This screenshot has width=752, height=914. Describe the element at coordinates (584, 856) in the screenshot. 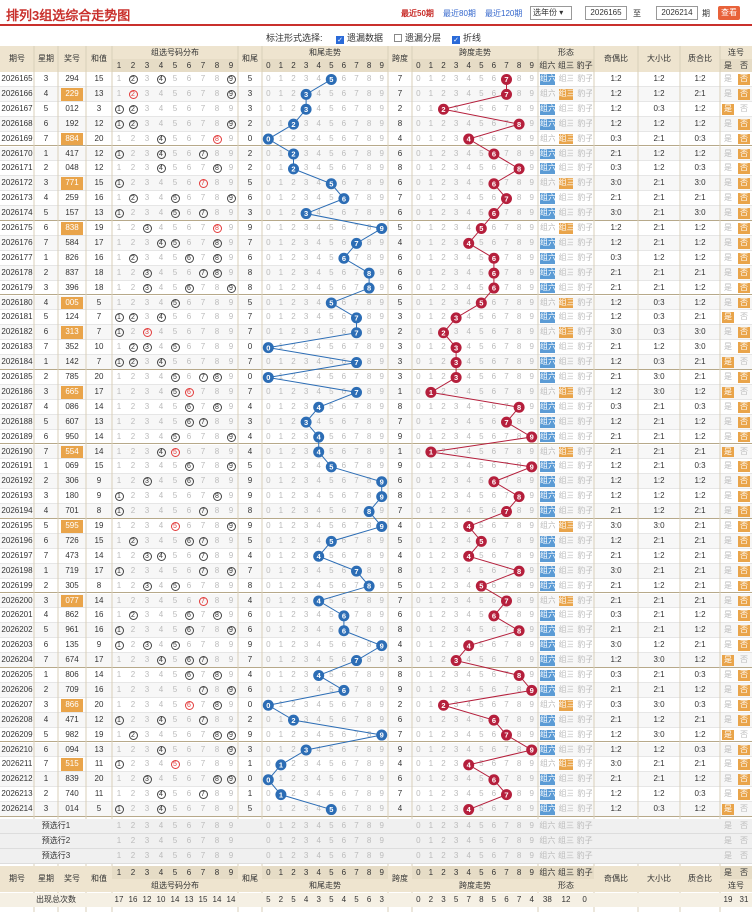

I see `preview-form-cell: 豹子` at that location.